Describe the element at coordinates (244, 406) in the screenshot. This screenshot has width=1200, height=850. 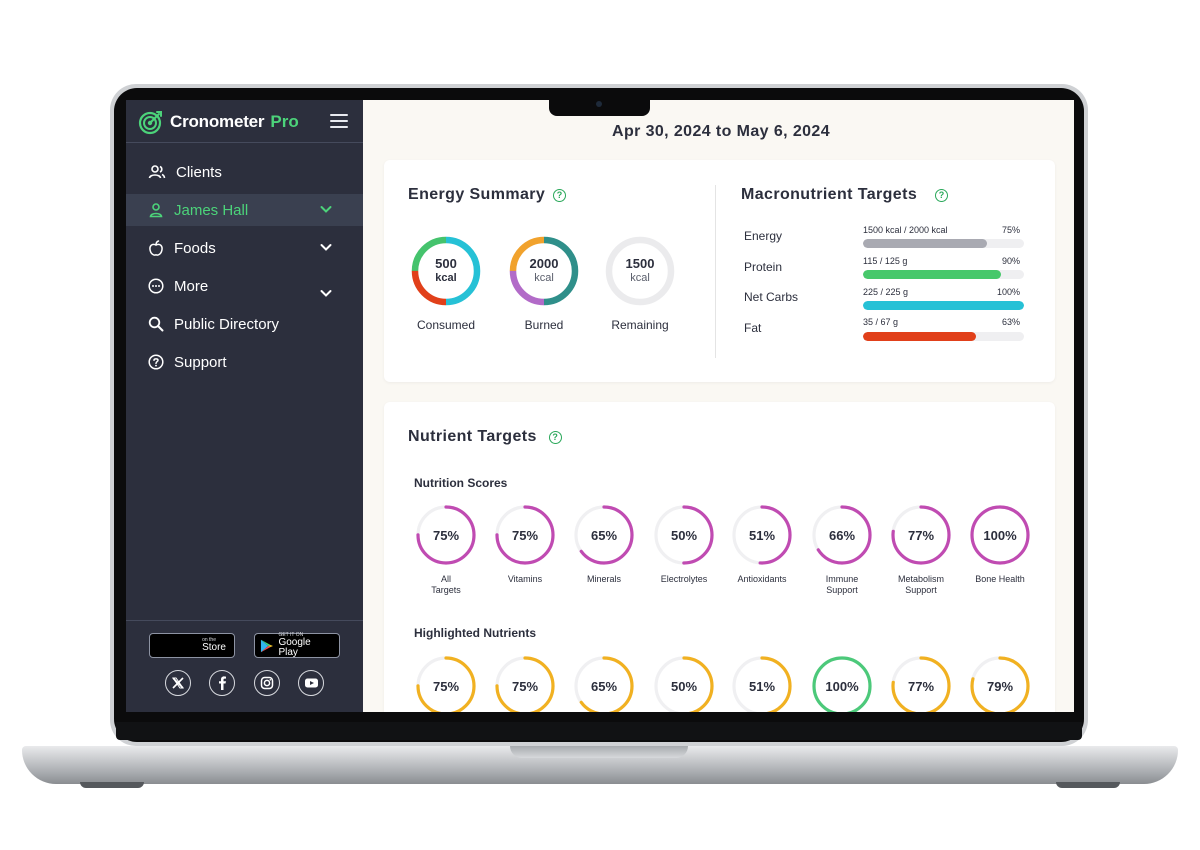
I see `sidebar: Cronometer Pro Clients James Hall` at that location.